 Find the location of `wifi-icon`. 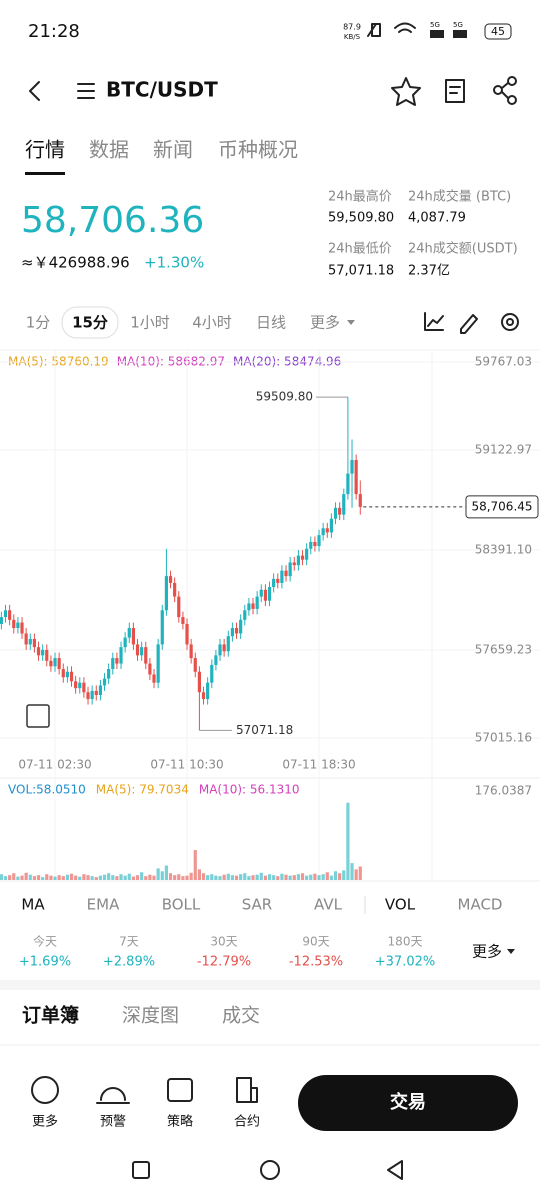

wifi-icon is located at coordinates (405, 27).